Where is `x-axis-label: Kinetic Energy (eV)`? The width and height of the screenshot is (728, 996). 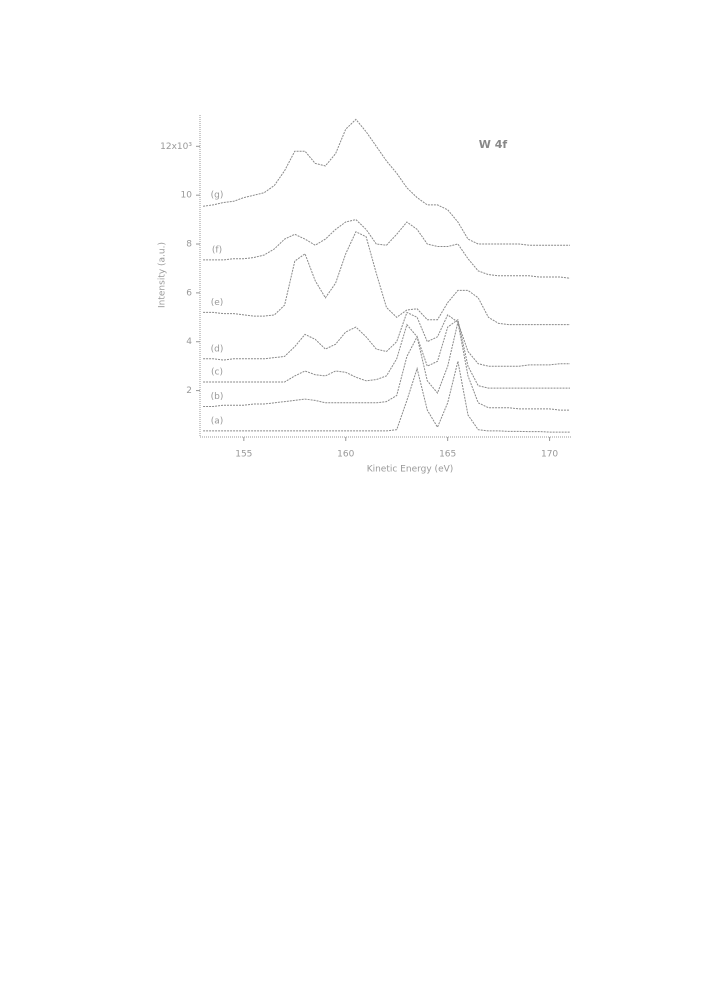
x-axis-label: Kinetic Energy (eV) is located at coordinates (410, 470).